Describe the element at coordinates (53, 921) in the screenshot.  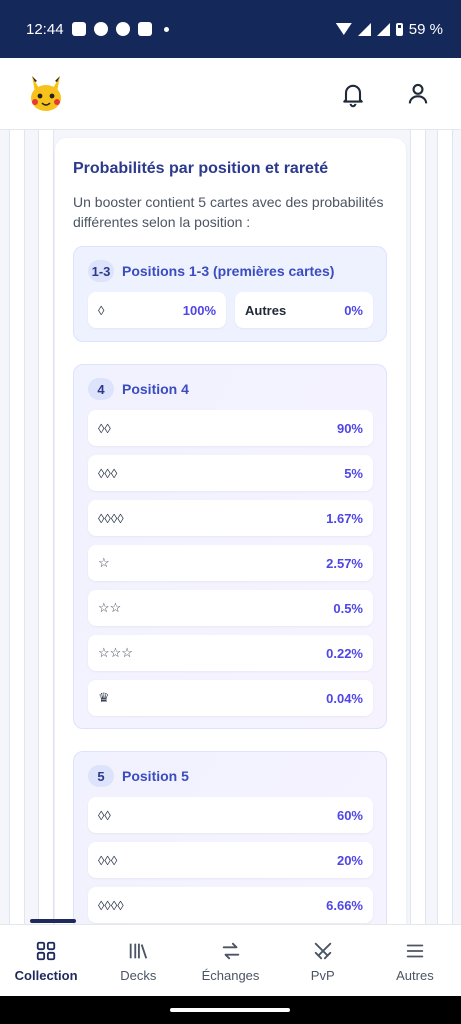
I see `active-tab-indicator` at that location.